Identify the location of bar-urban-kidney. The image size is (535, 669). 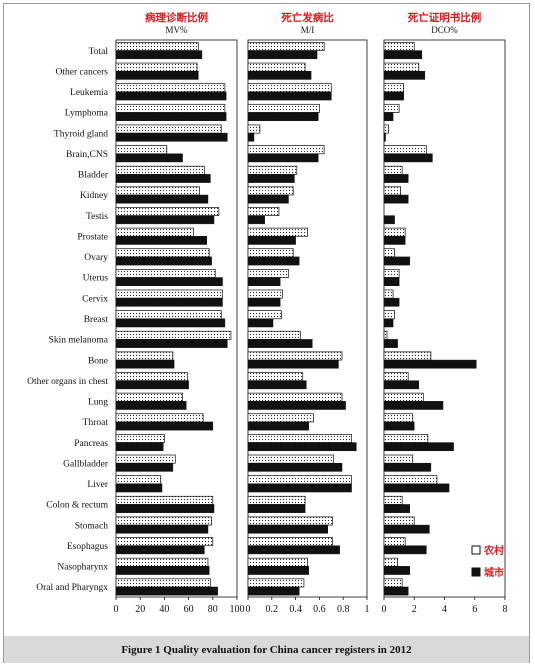
(396, 199).